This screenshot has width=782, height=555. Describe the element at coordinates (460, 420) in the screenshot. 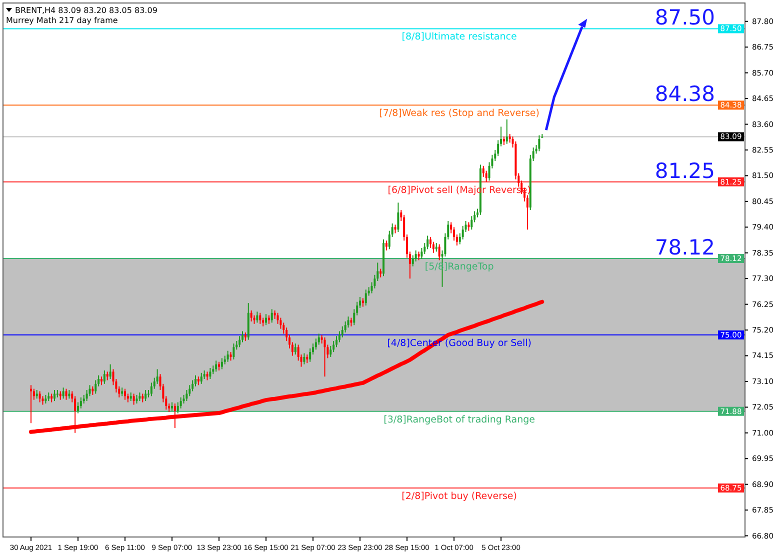

I see `ref-line-label: [3/8]RangeBot of trading Range` at that location.